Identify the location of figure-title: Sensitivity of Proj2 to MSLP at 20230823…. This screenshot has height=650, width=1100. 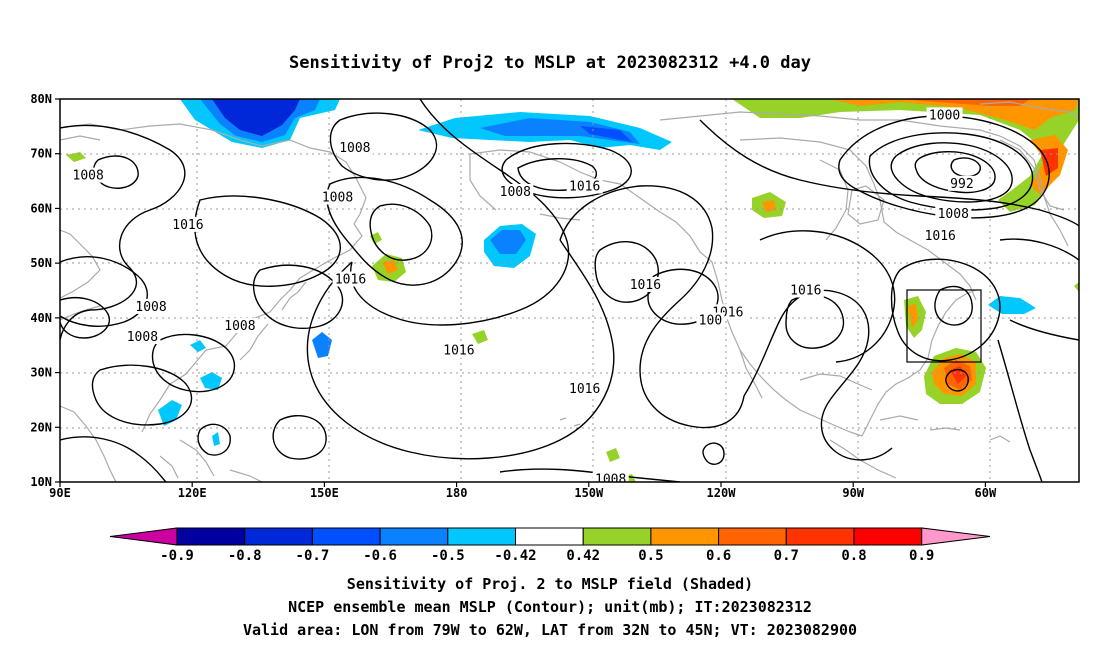
(550, 63).